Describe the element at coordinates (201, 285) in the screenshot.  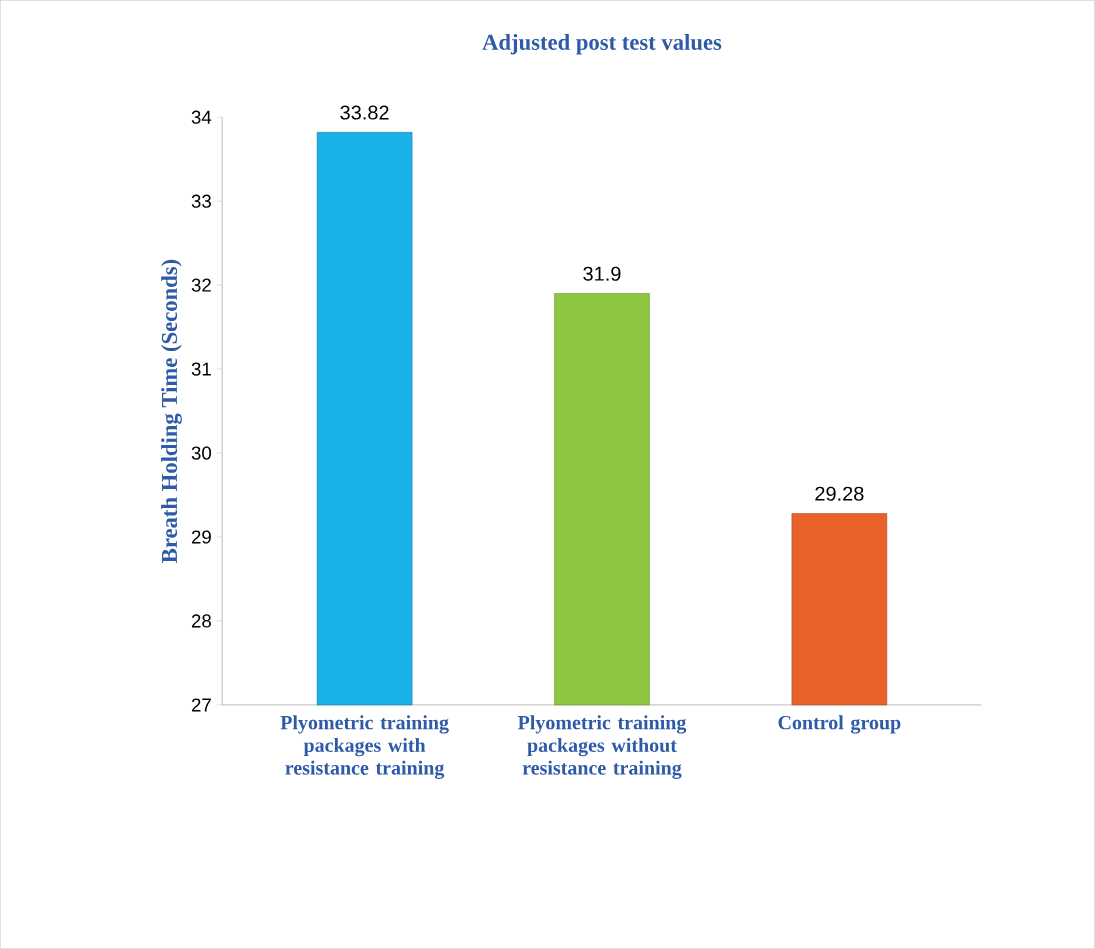
I see `y-tick-label: 32` at that location.